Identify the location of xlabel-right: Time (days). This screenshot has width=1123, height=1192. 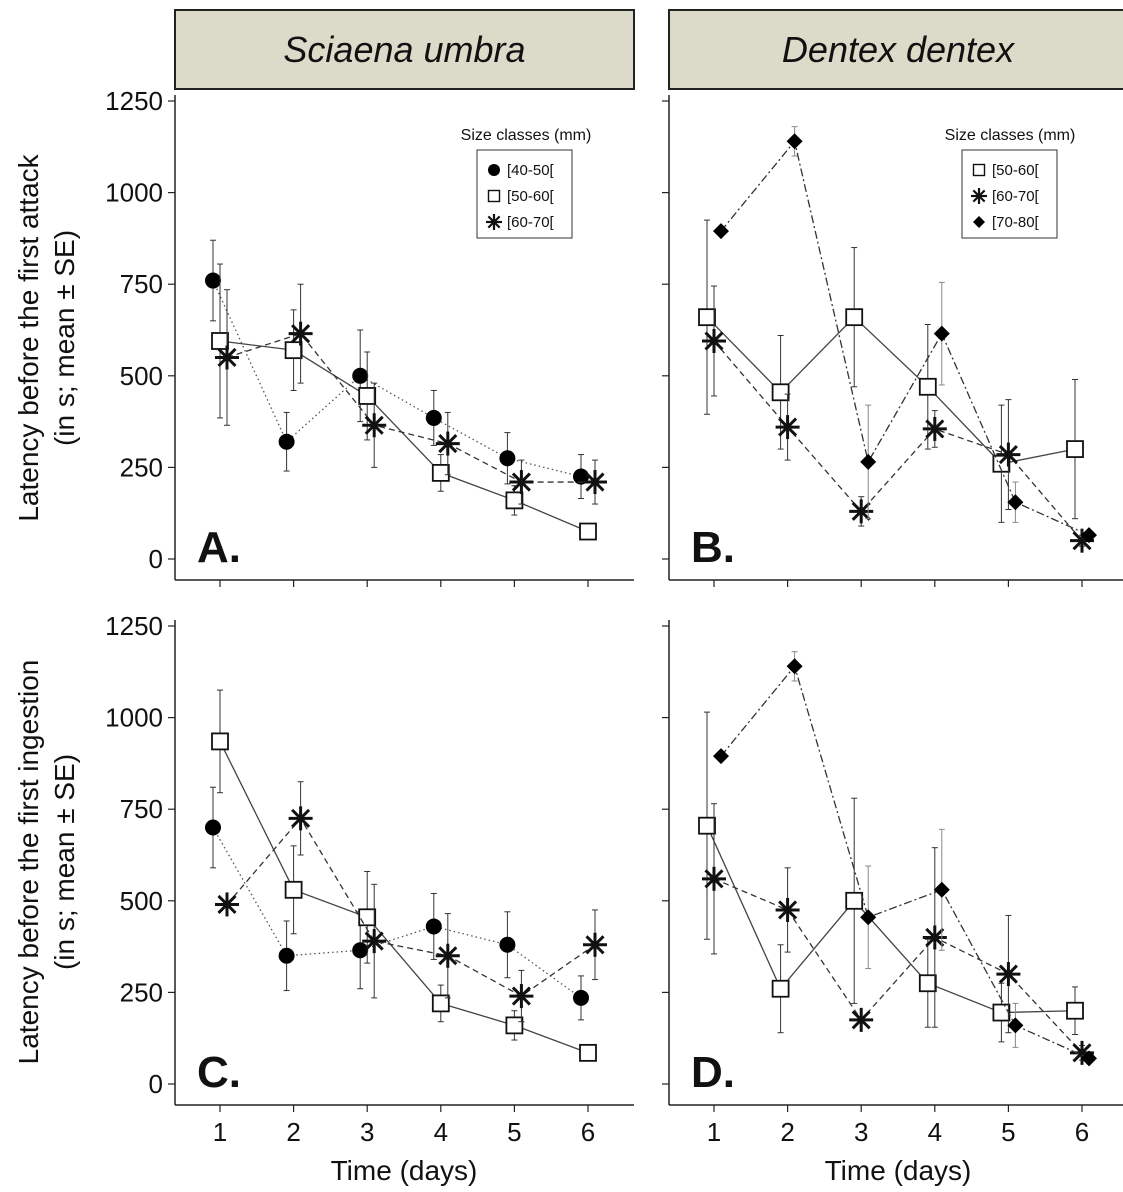
(898, 1170).